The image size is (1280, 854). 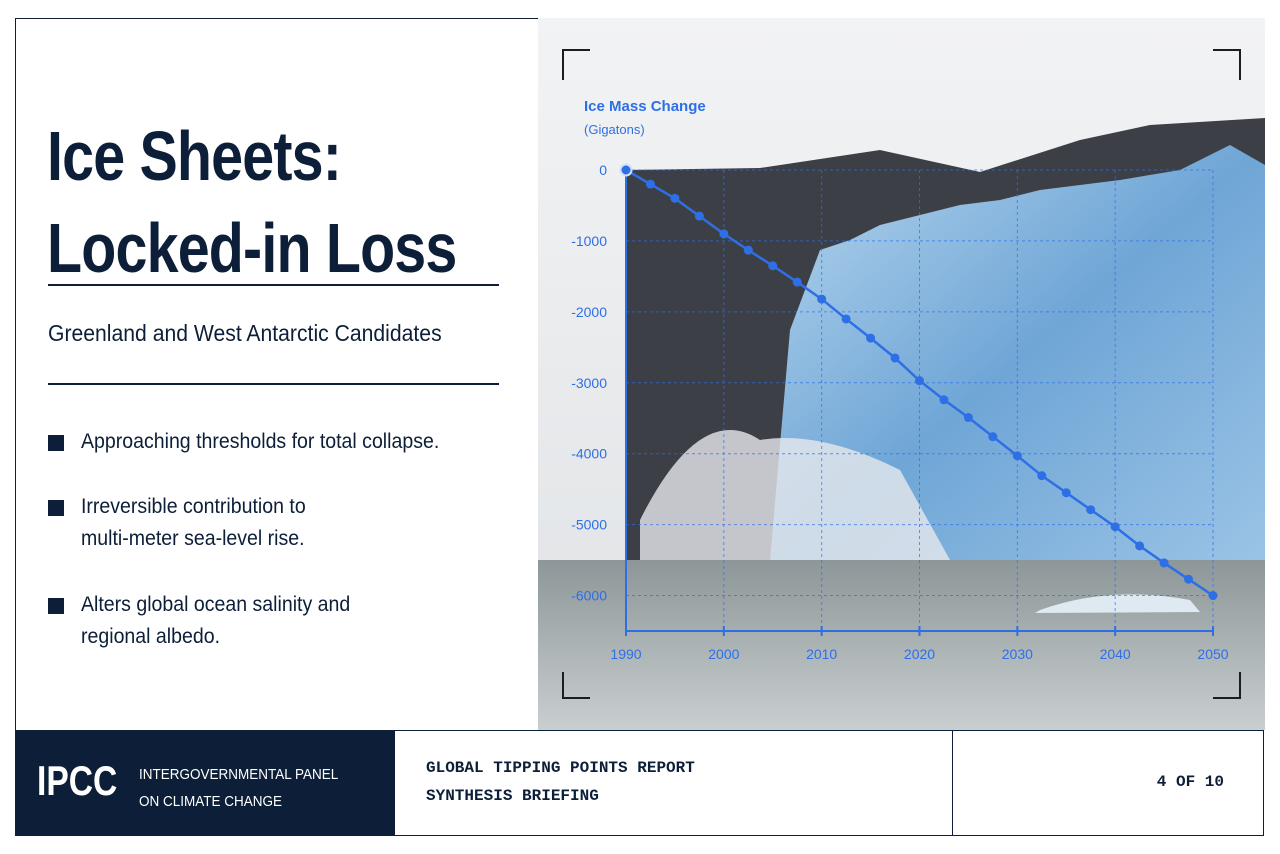 What do you see at coordinates (77, 780) in the screenshot?
I see `logo: IPCC` at bounding box center [77, 780].